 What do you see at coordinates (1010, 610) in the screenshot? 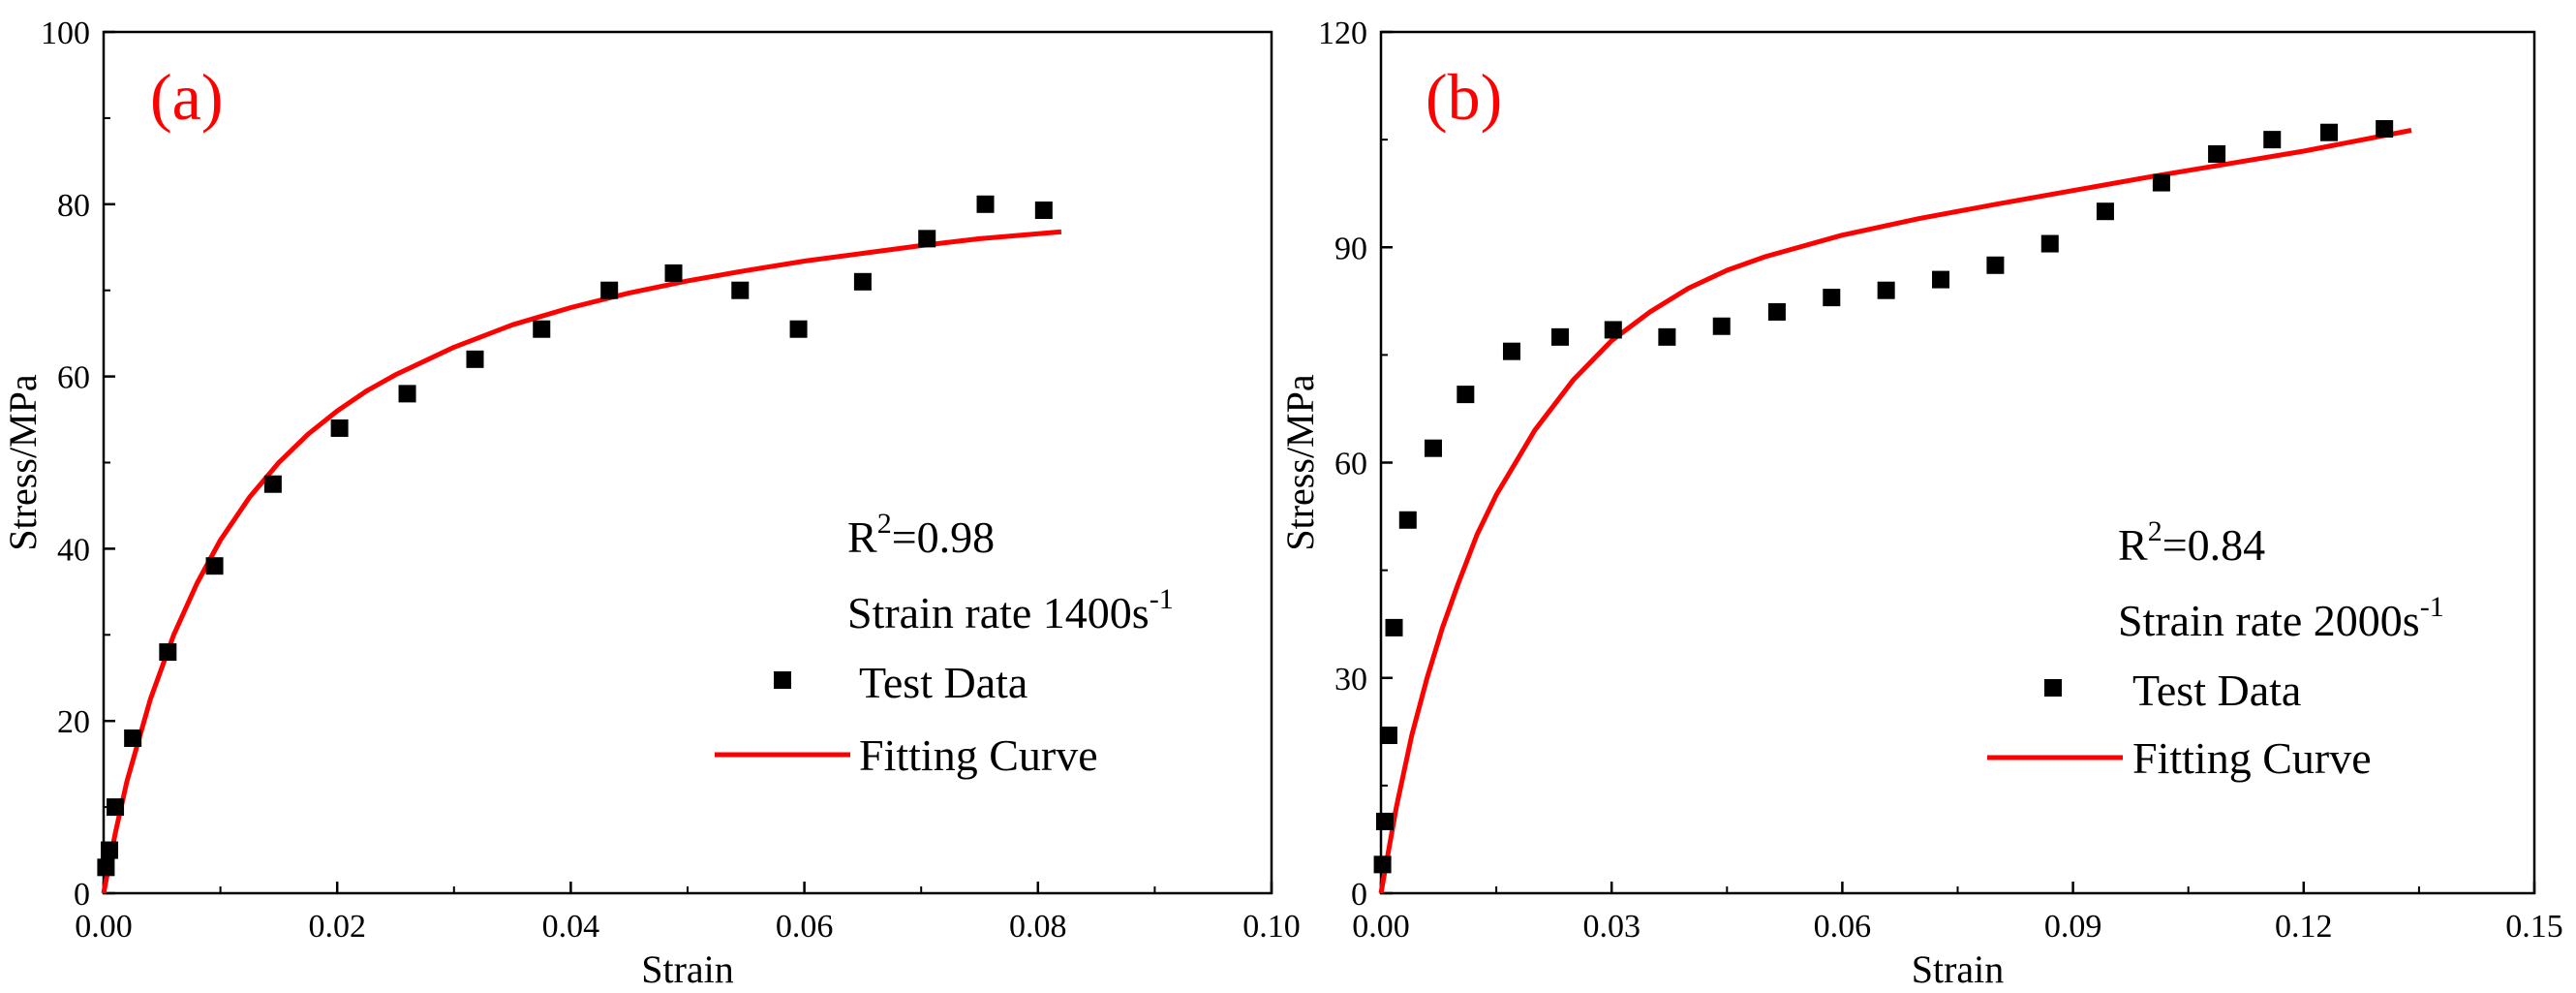
I see `panel-a-strain-rate-annotation: Strain rate 1400s-1` at bounding box center [1010, 610].